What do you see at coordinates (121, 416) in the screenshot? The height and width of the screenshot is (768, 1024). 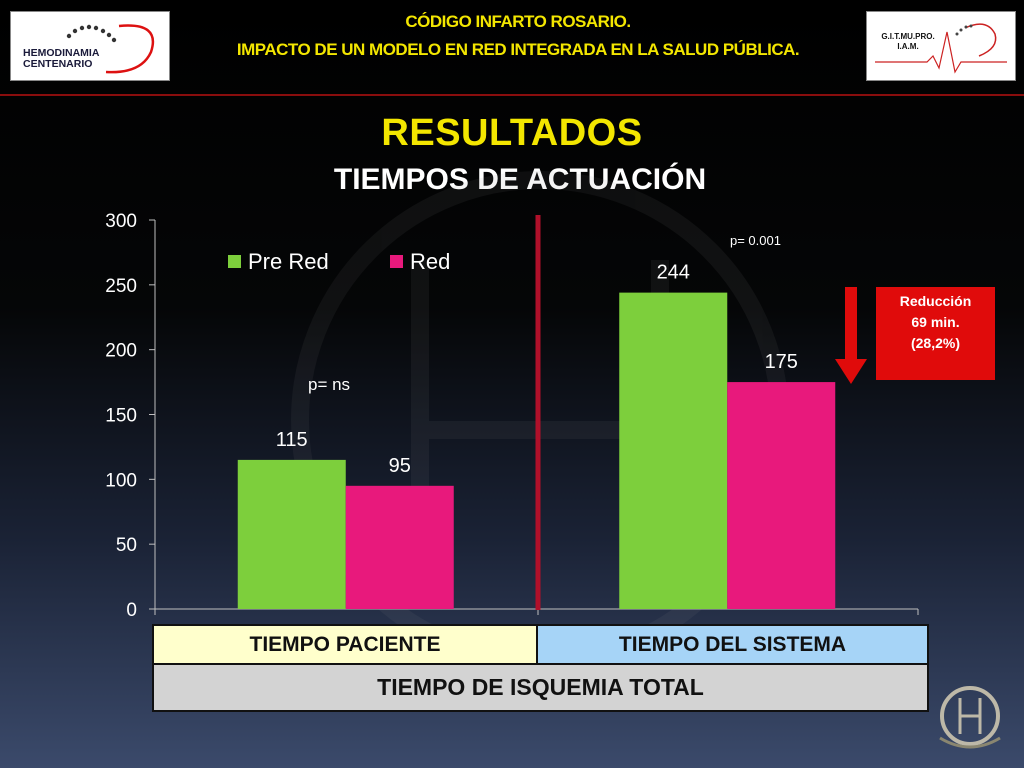 I see `y-tick-label: 150` at bounding box center [121, 416].